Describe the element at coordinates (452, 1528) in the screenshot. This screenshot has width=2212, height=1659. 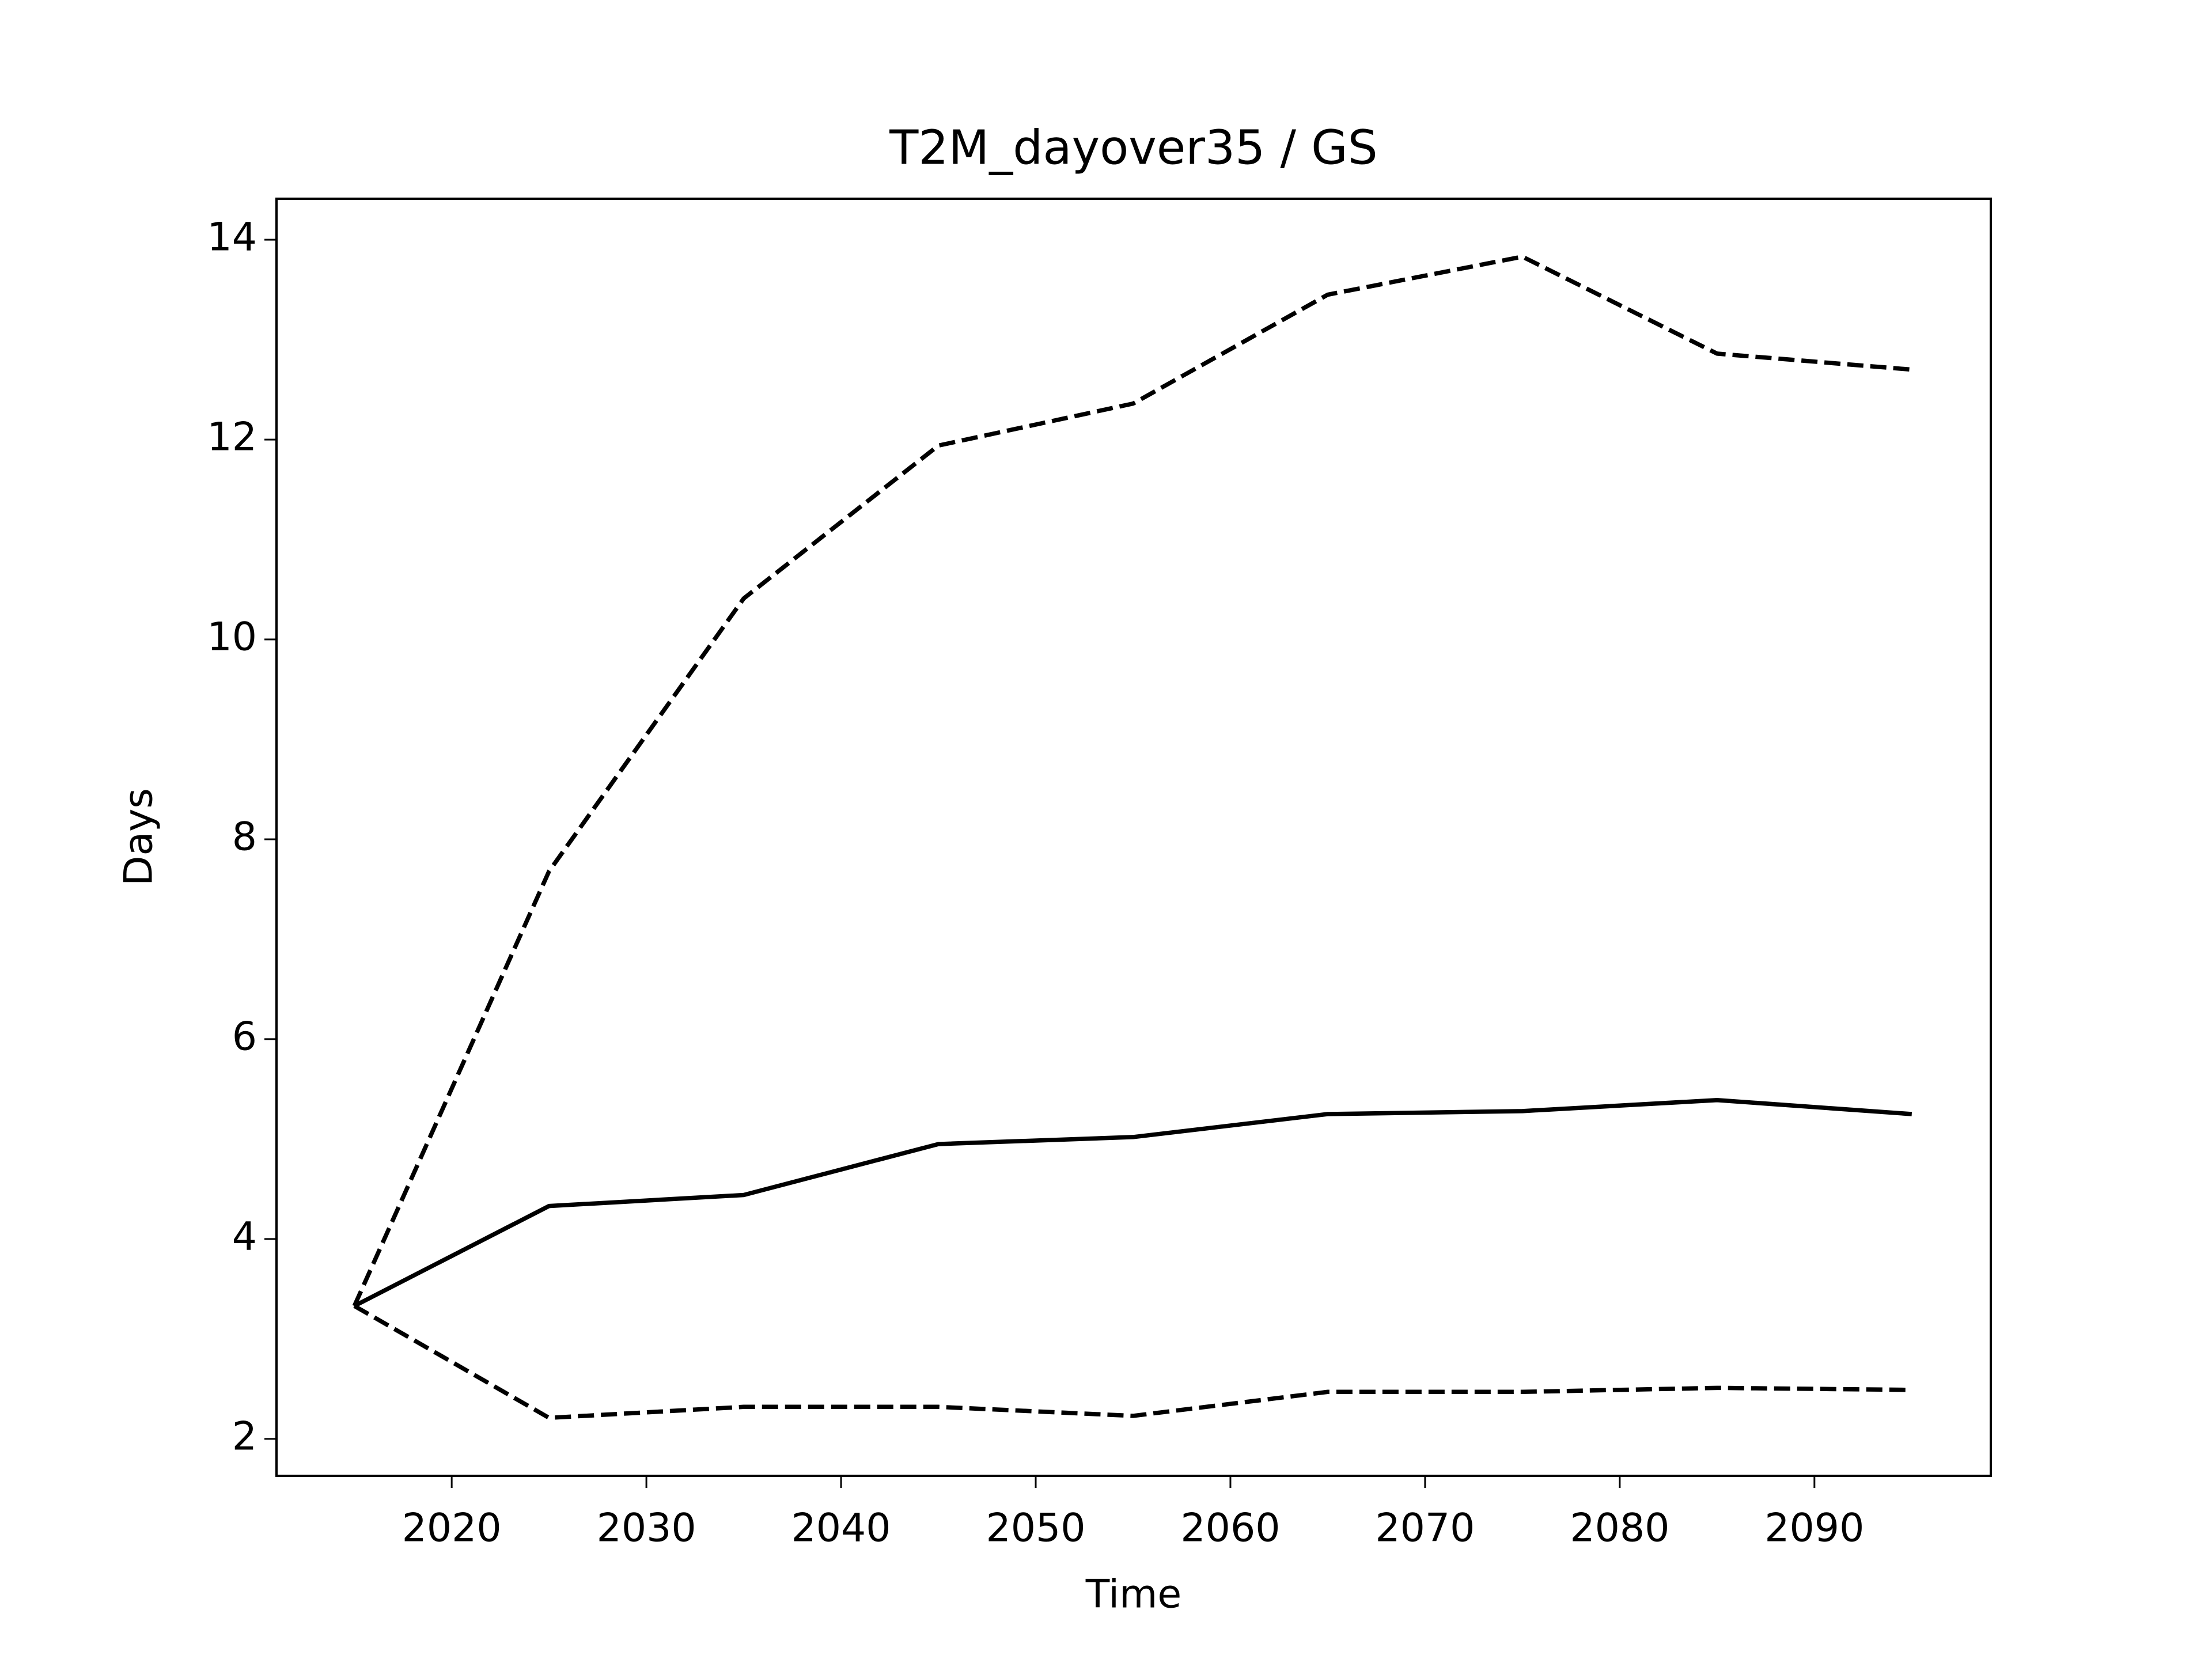
I see `x-tick-label: 2020` at that location.